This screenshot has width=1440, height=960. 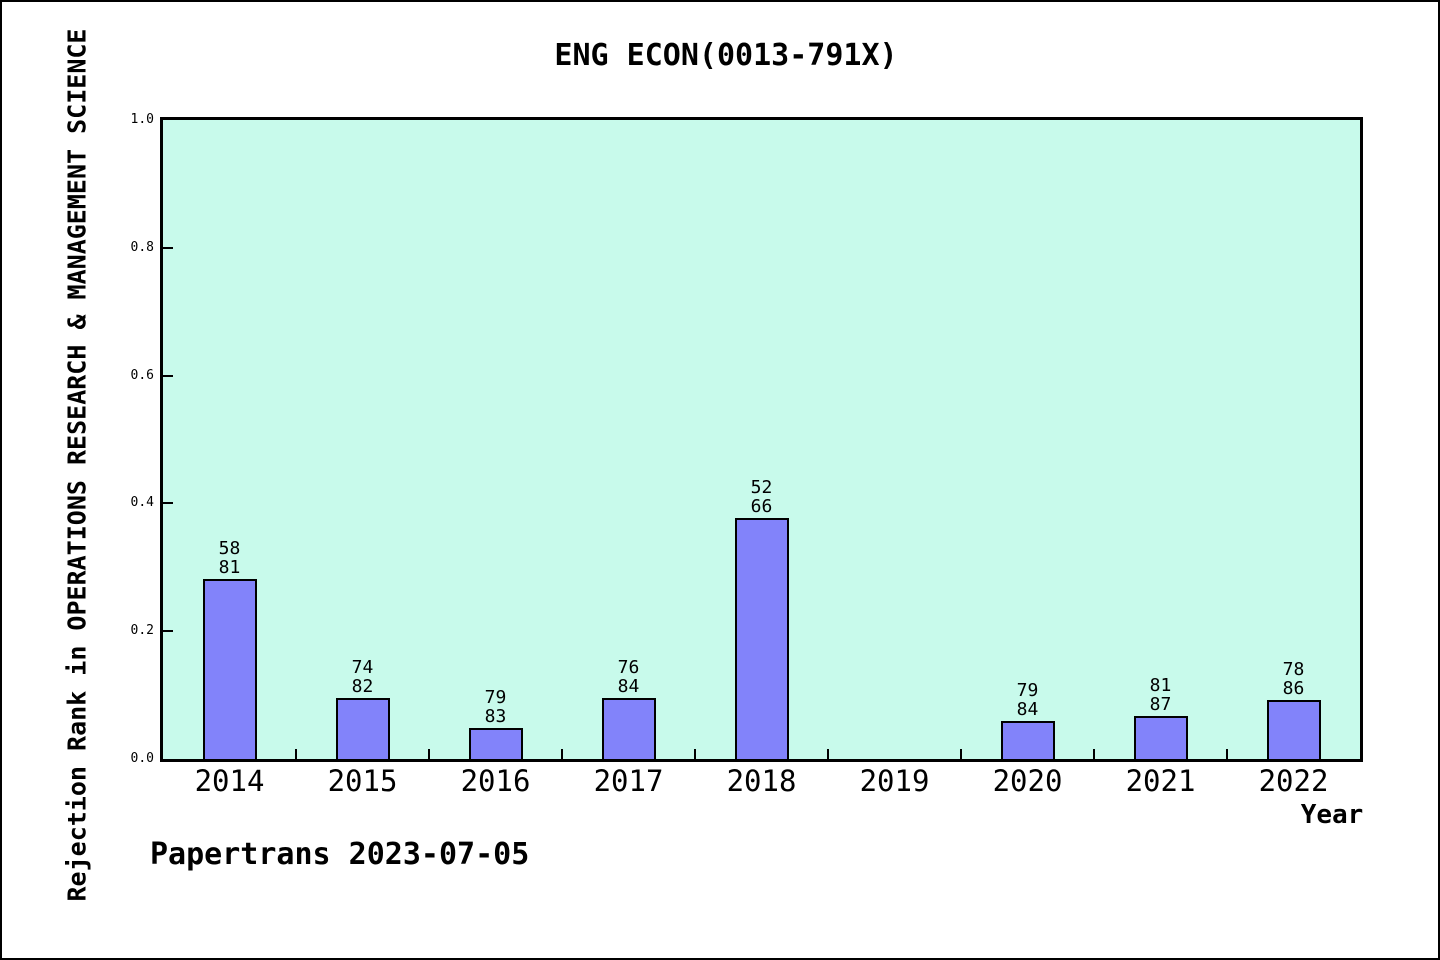 What do you see at coordinates (1293, 679) in the screenshot?
I see `bar-value-label: 78 86` at bounding box center [1293, 679].